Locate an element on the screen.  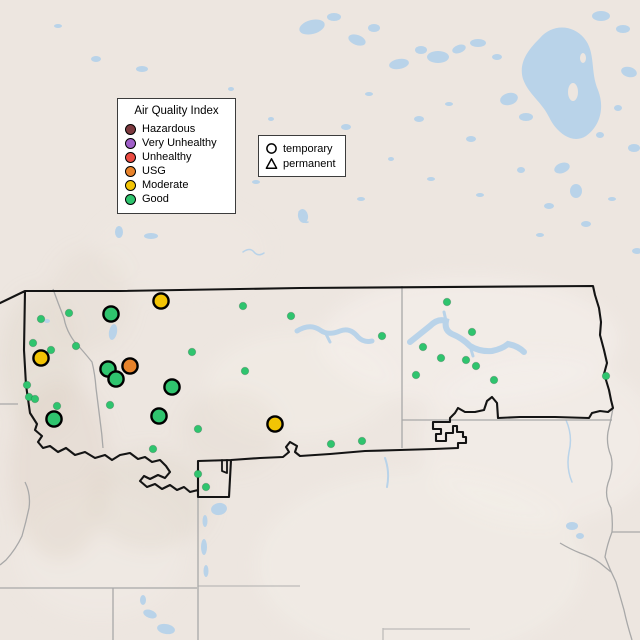
fort-peck-lake is located at coordinates (334, 334).